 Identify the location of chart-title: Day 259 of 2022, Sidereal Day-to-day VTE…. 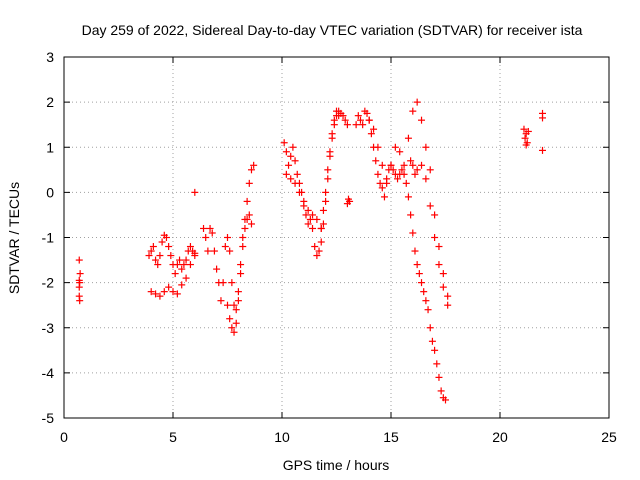
(332, 30).